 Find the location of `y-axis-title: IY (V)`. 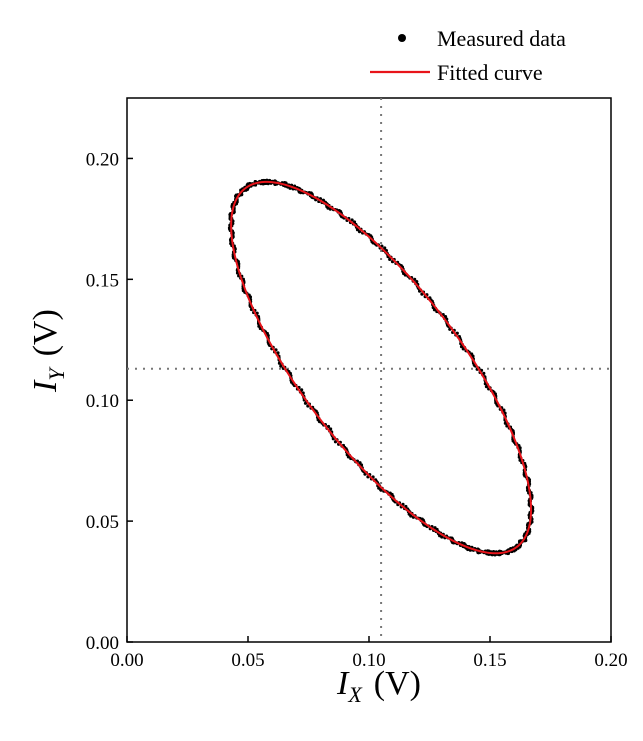

y-axis-title: IY (V) is located at coordinates (48, 351).